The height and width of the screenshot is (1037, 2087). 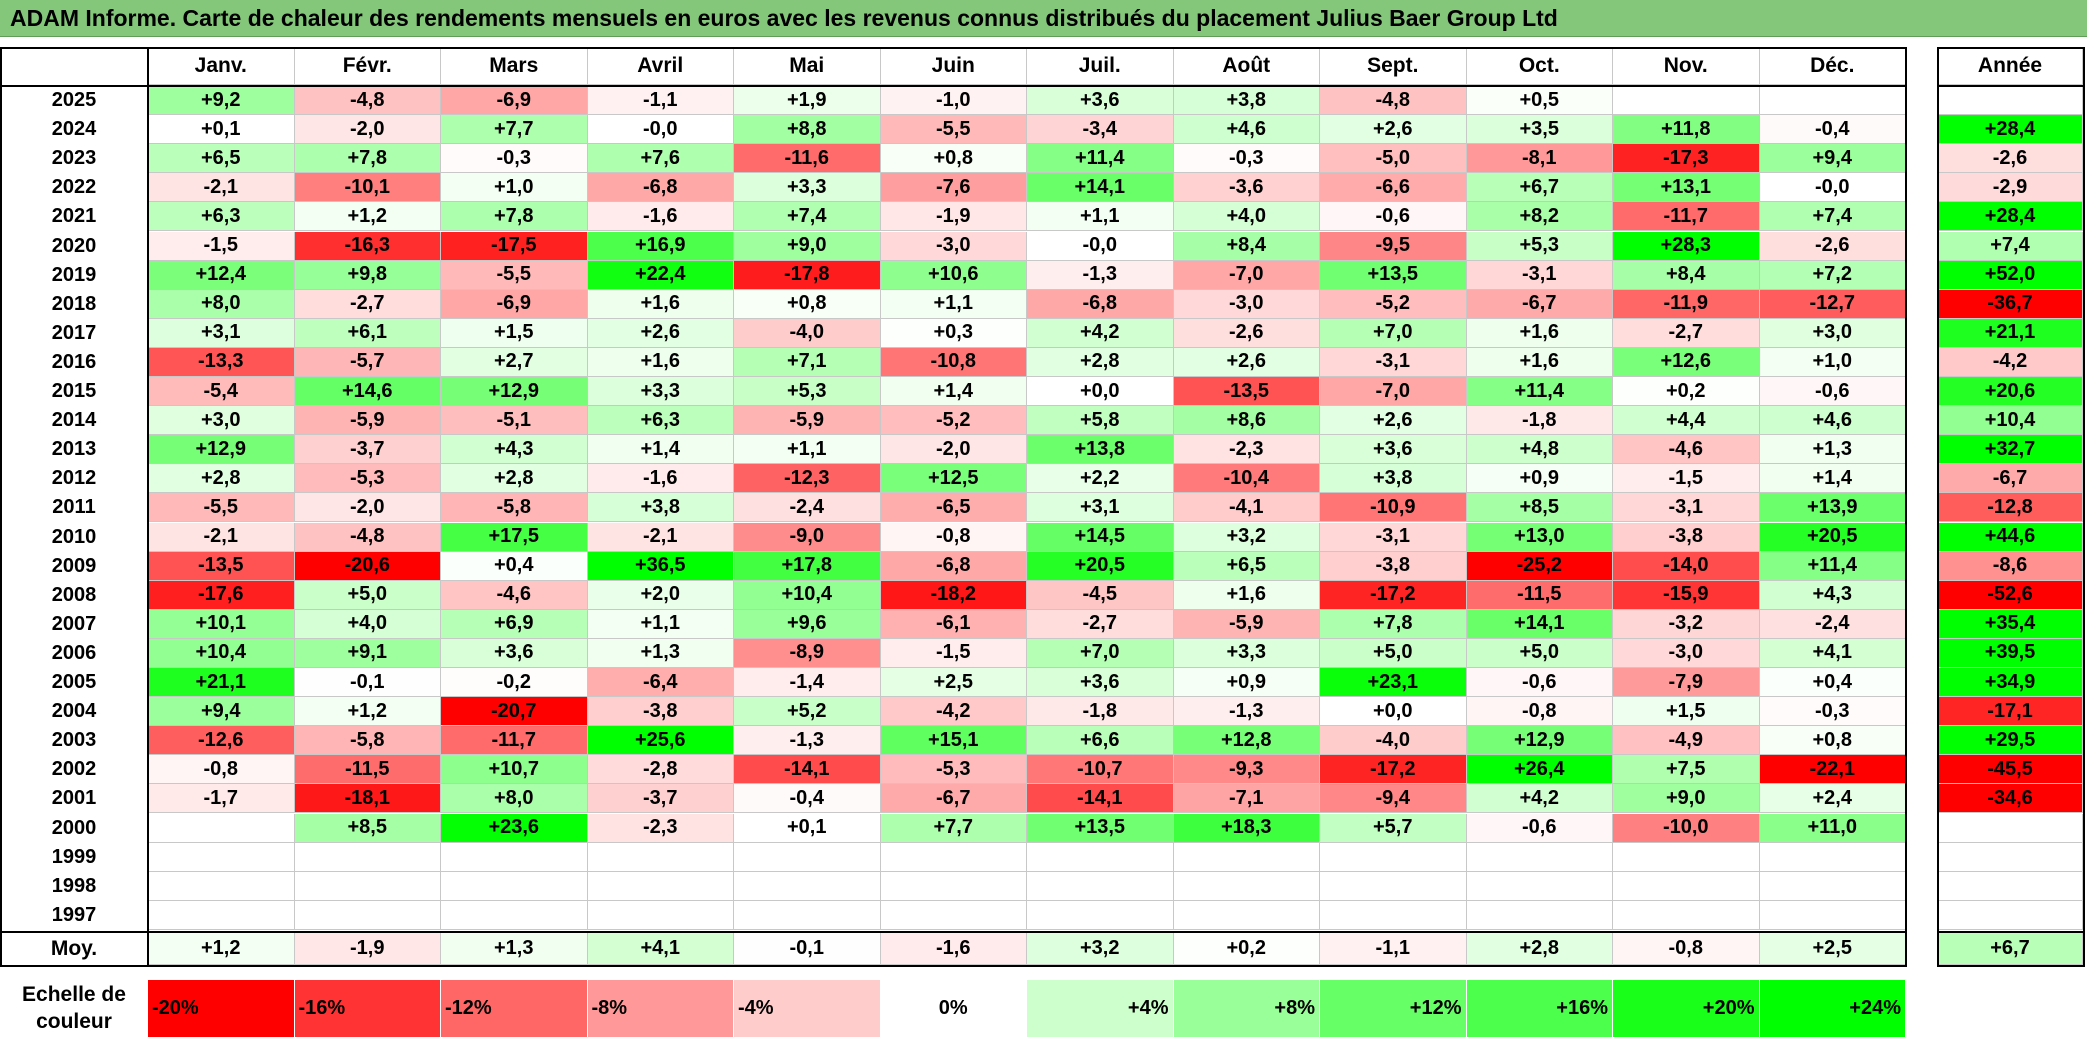 I want to click on heatmap-cell: -18,2, so click(x=953, y=595).